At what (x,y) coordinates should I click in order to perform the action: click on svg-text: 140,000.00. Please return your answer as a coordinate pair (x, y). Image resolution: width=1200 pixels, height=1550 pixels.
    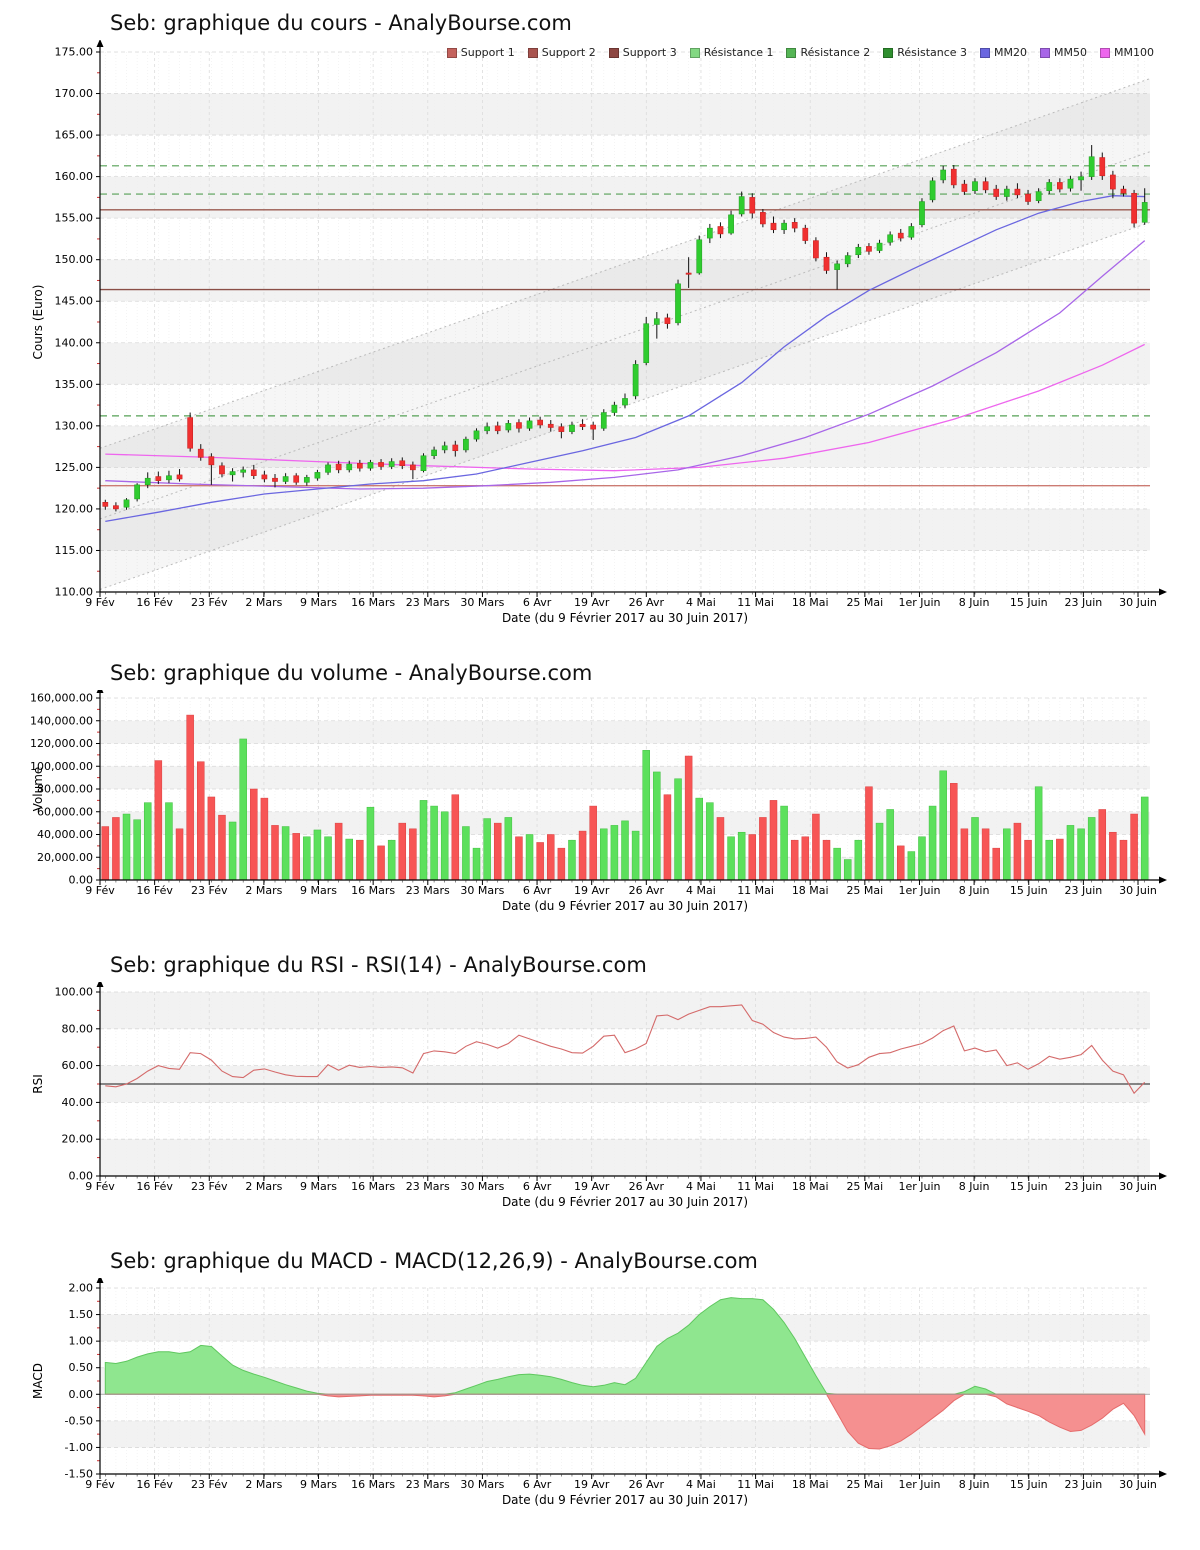
    Looking at the image, I should click on (61, 720).